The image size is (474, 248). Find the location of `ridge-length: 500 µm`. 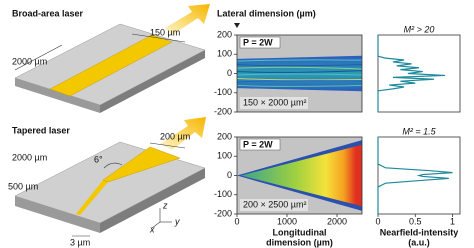

ridge-length: 500 µm is located at coordinates (23, 186).